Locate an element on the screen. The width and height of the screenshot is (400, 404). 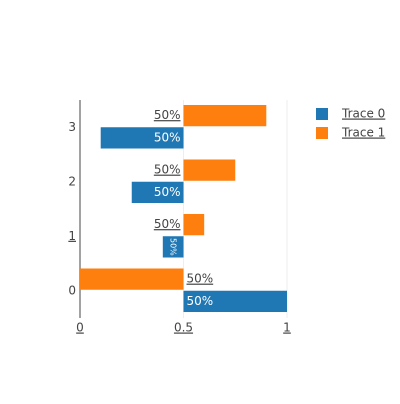
y-tick-label: 2 is located at coordinates (72, 181).